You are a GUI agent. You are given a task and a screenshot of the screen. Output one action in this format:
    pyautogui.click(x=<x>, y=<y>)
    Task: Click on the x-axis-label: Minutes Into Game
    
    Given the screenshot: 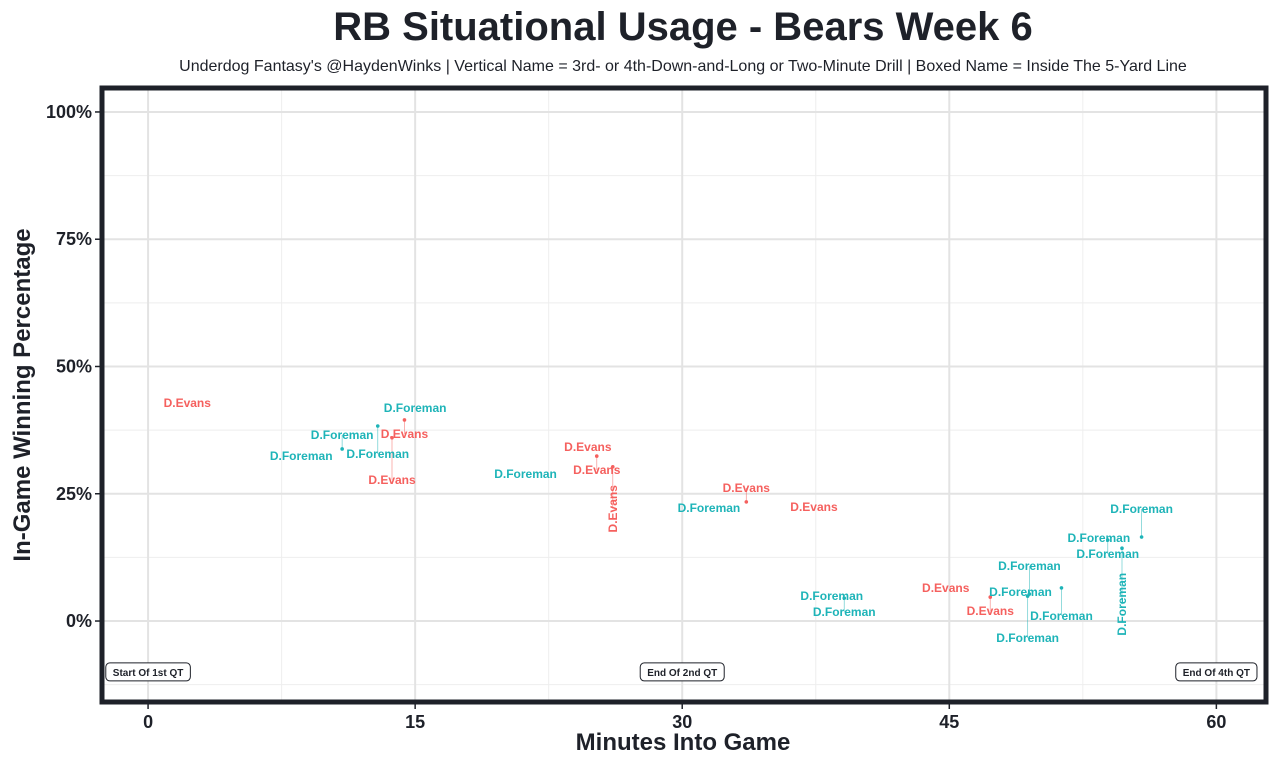 What is the action you would take?
    pyautogui.click(x=683, y=742)
    